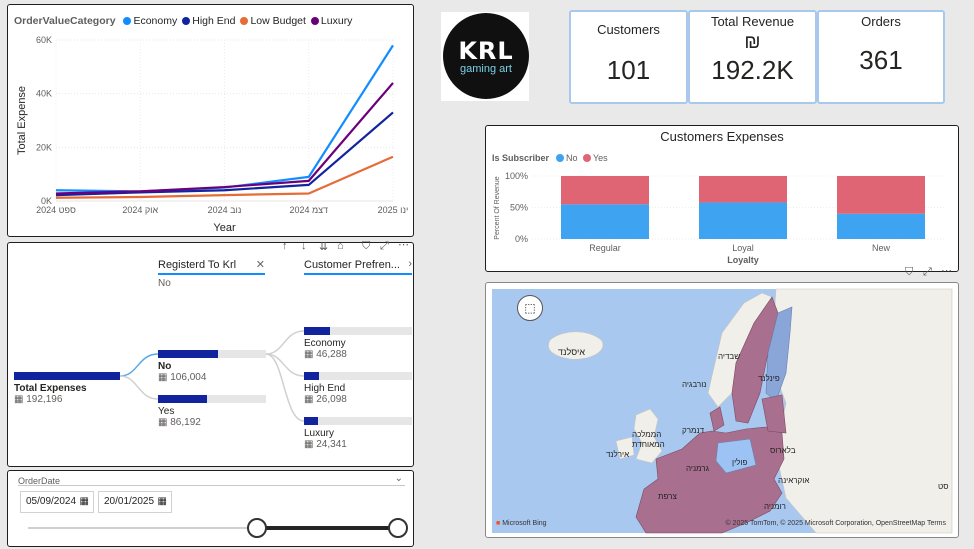 The height and width of the screenshot is (549, 974). Describe the element at coordinates (185, 422) in the screenshot. I see `node-yes-value: 86,192` at that location.